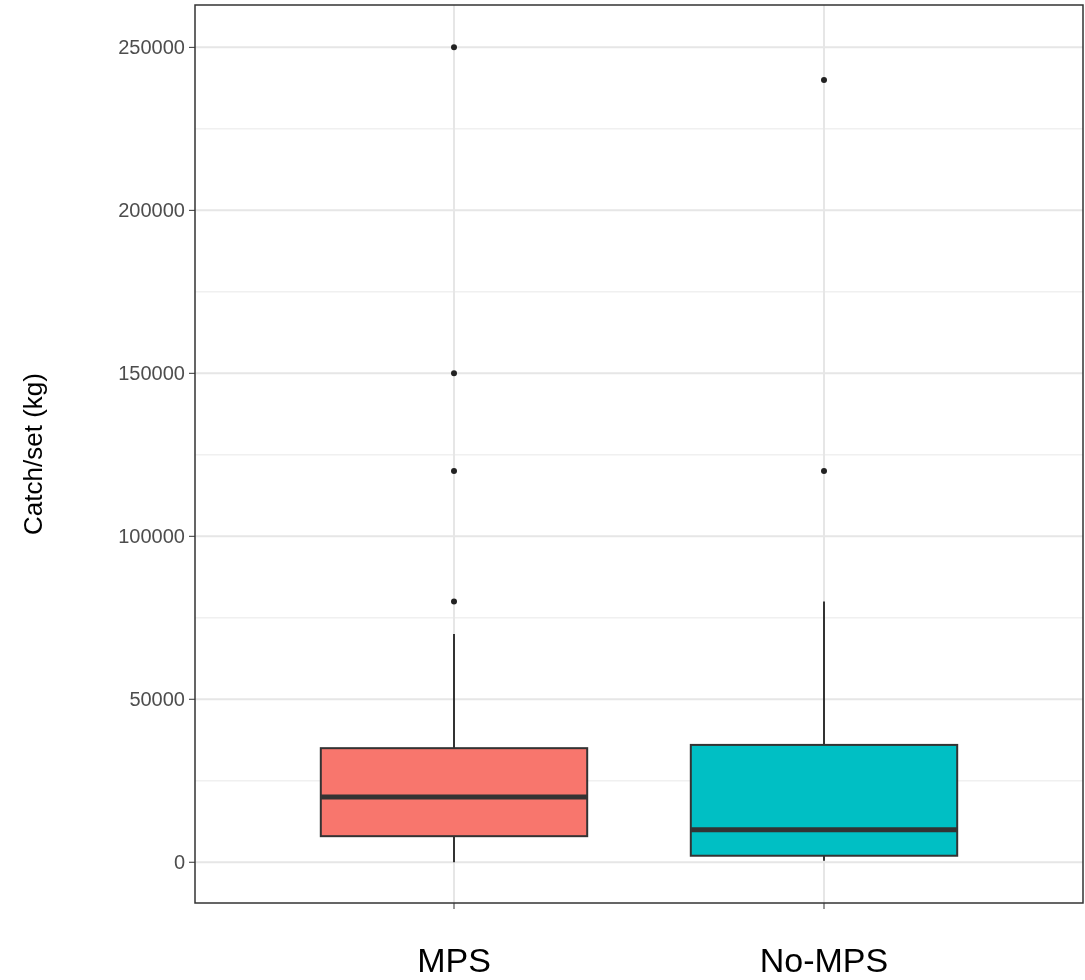 The width and height of the screenshot is (1085, 980). I want to click on y-axis-title: Catch/set (kg), so click(33, 454).